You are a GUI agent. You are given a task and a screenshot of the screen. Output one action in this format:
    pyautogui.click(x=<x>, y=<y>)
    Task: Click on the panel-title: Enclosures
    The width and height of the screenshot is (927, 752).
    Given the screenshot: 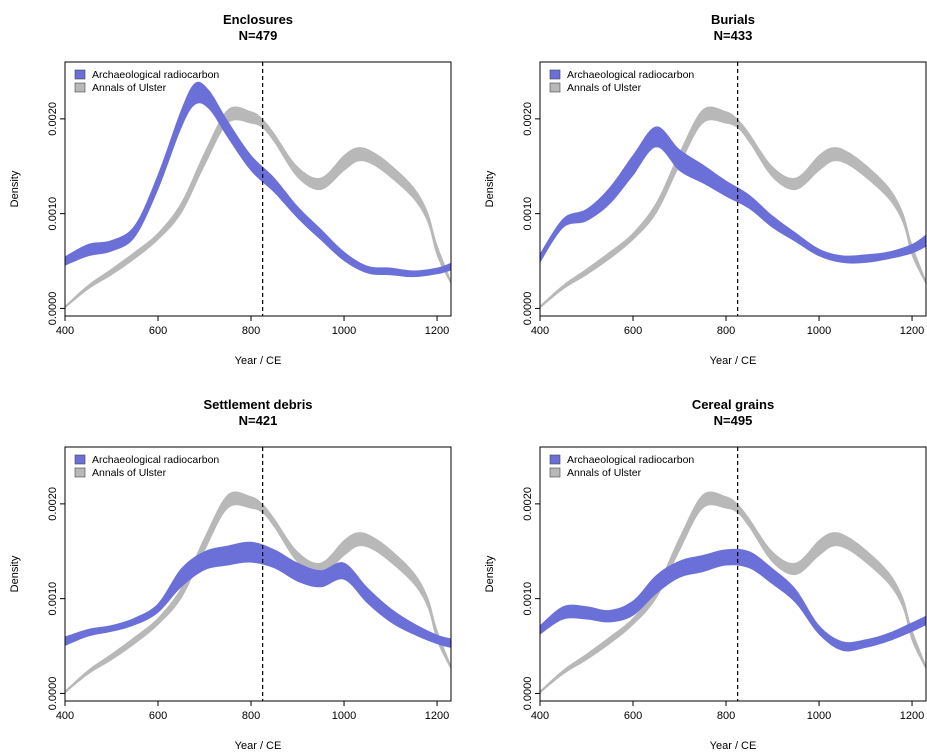 What is the action you would take?
    pyautogui.click(x=258, y=19)
    